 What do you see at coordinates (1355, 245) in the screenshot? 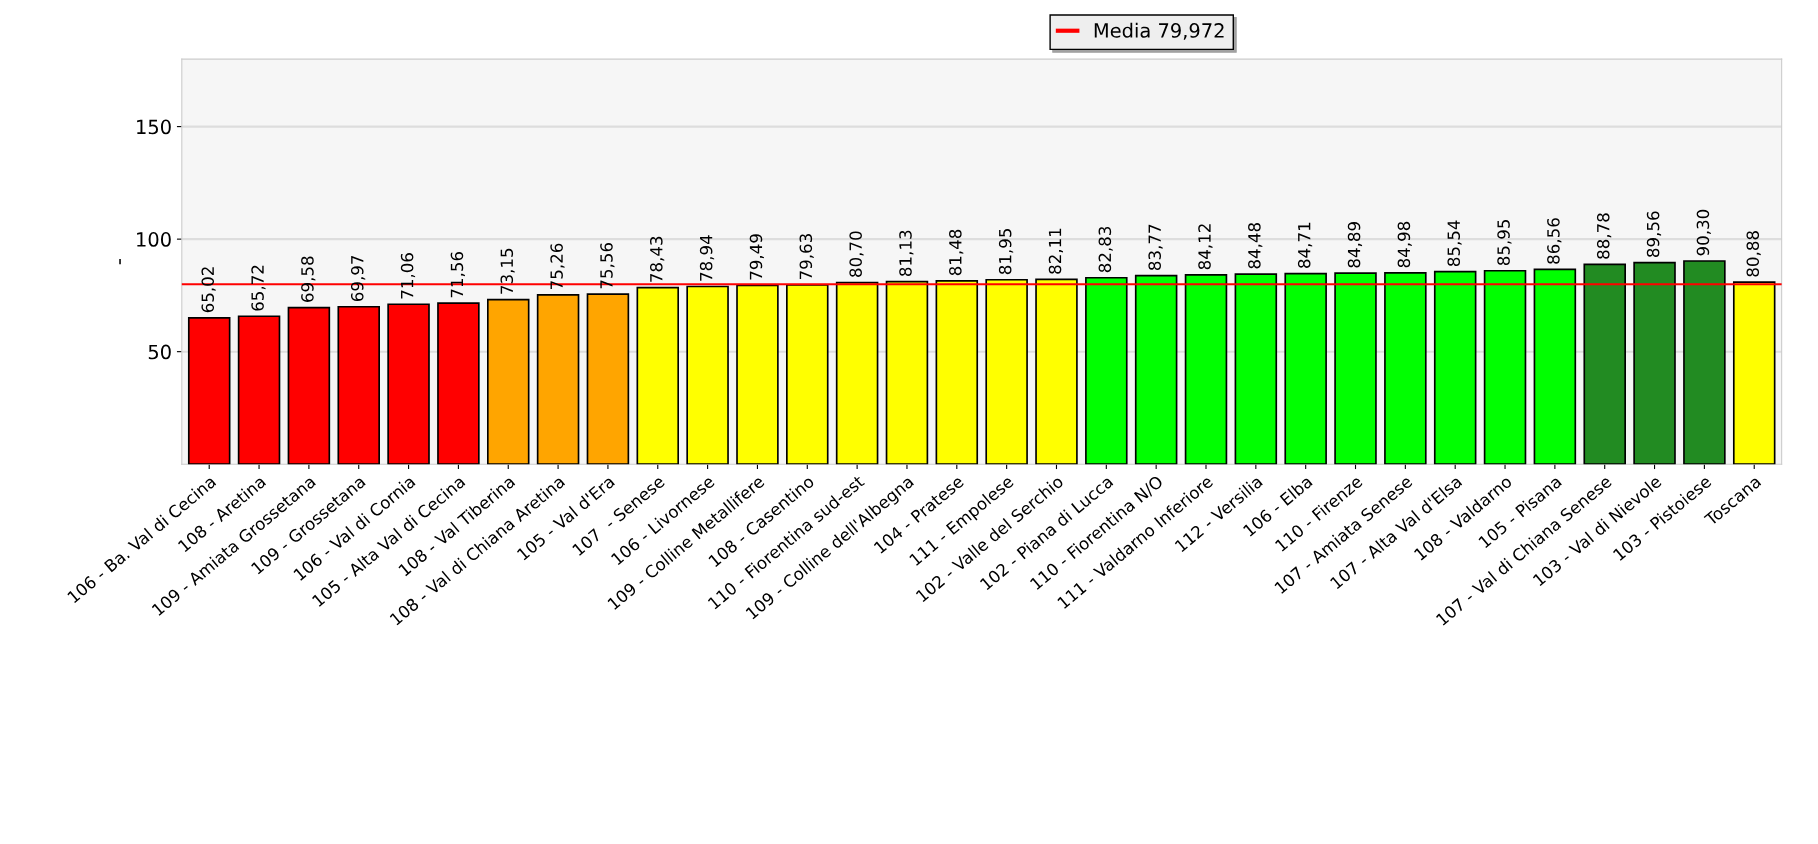
I see `data-label: 84,89` at bounding box center [1355, 245].